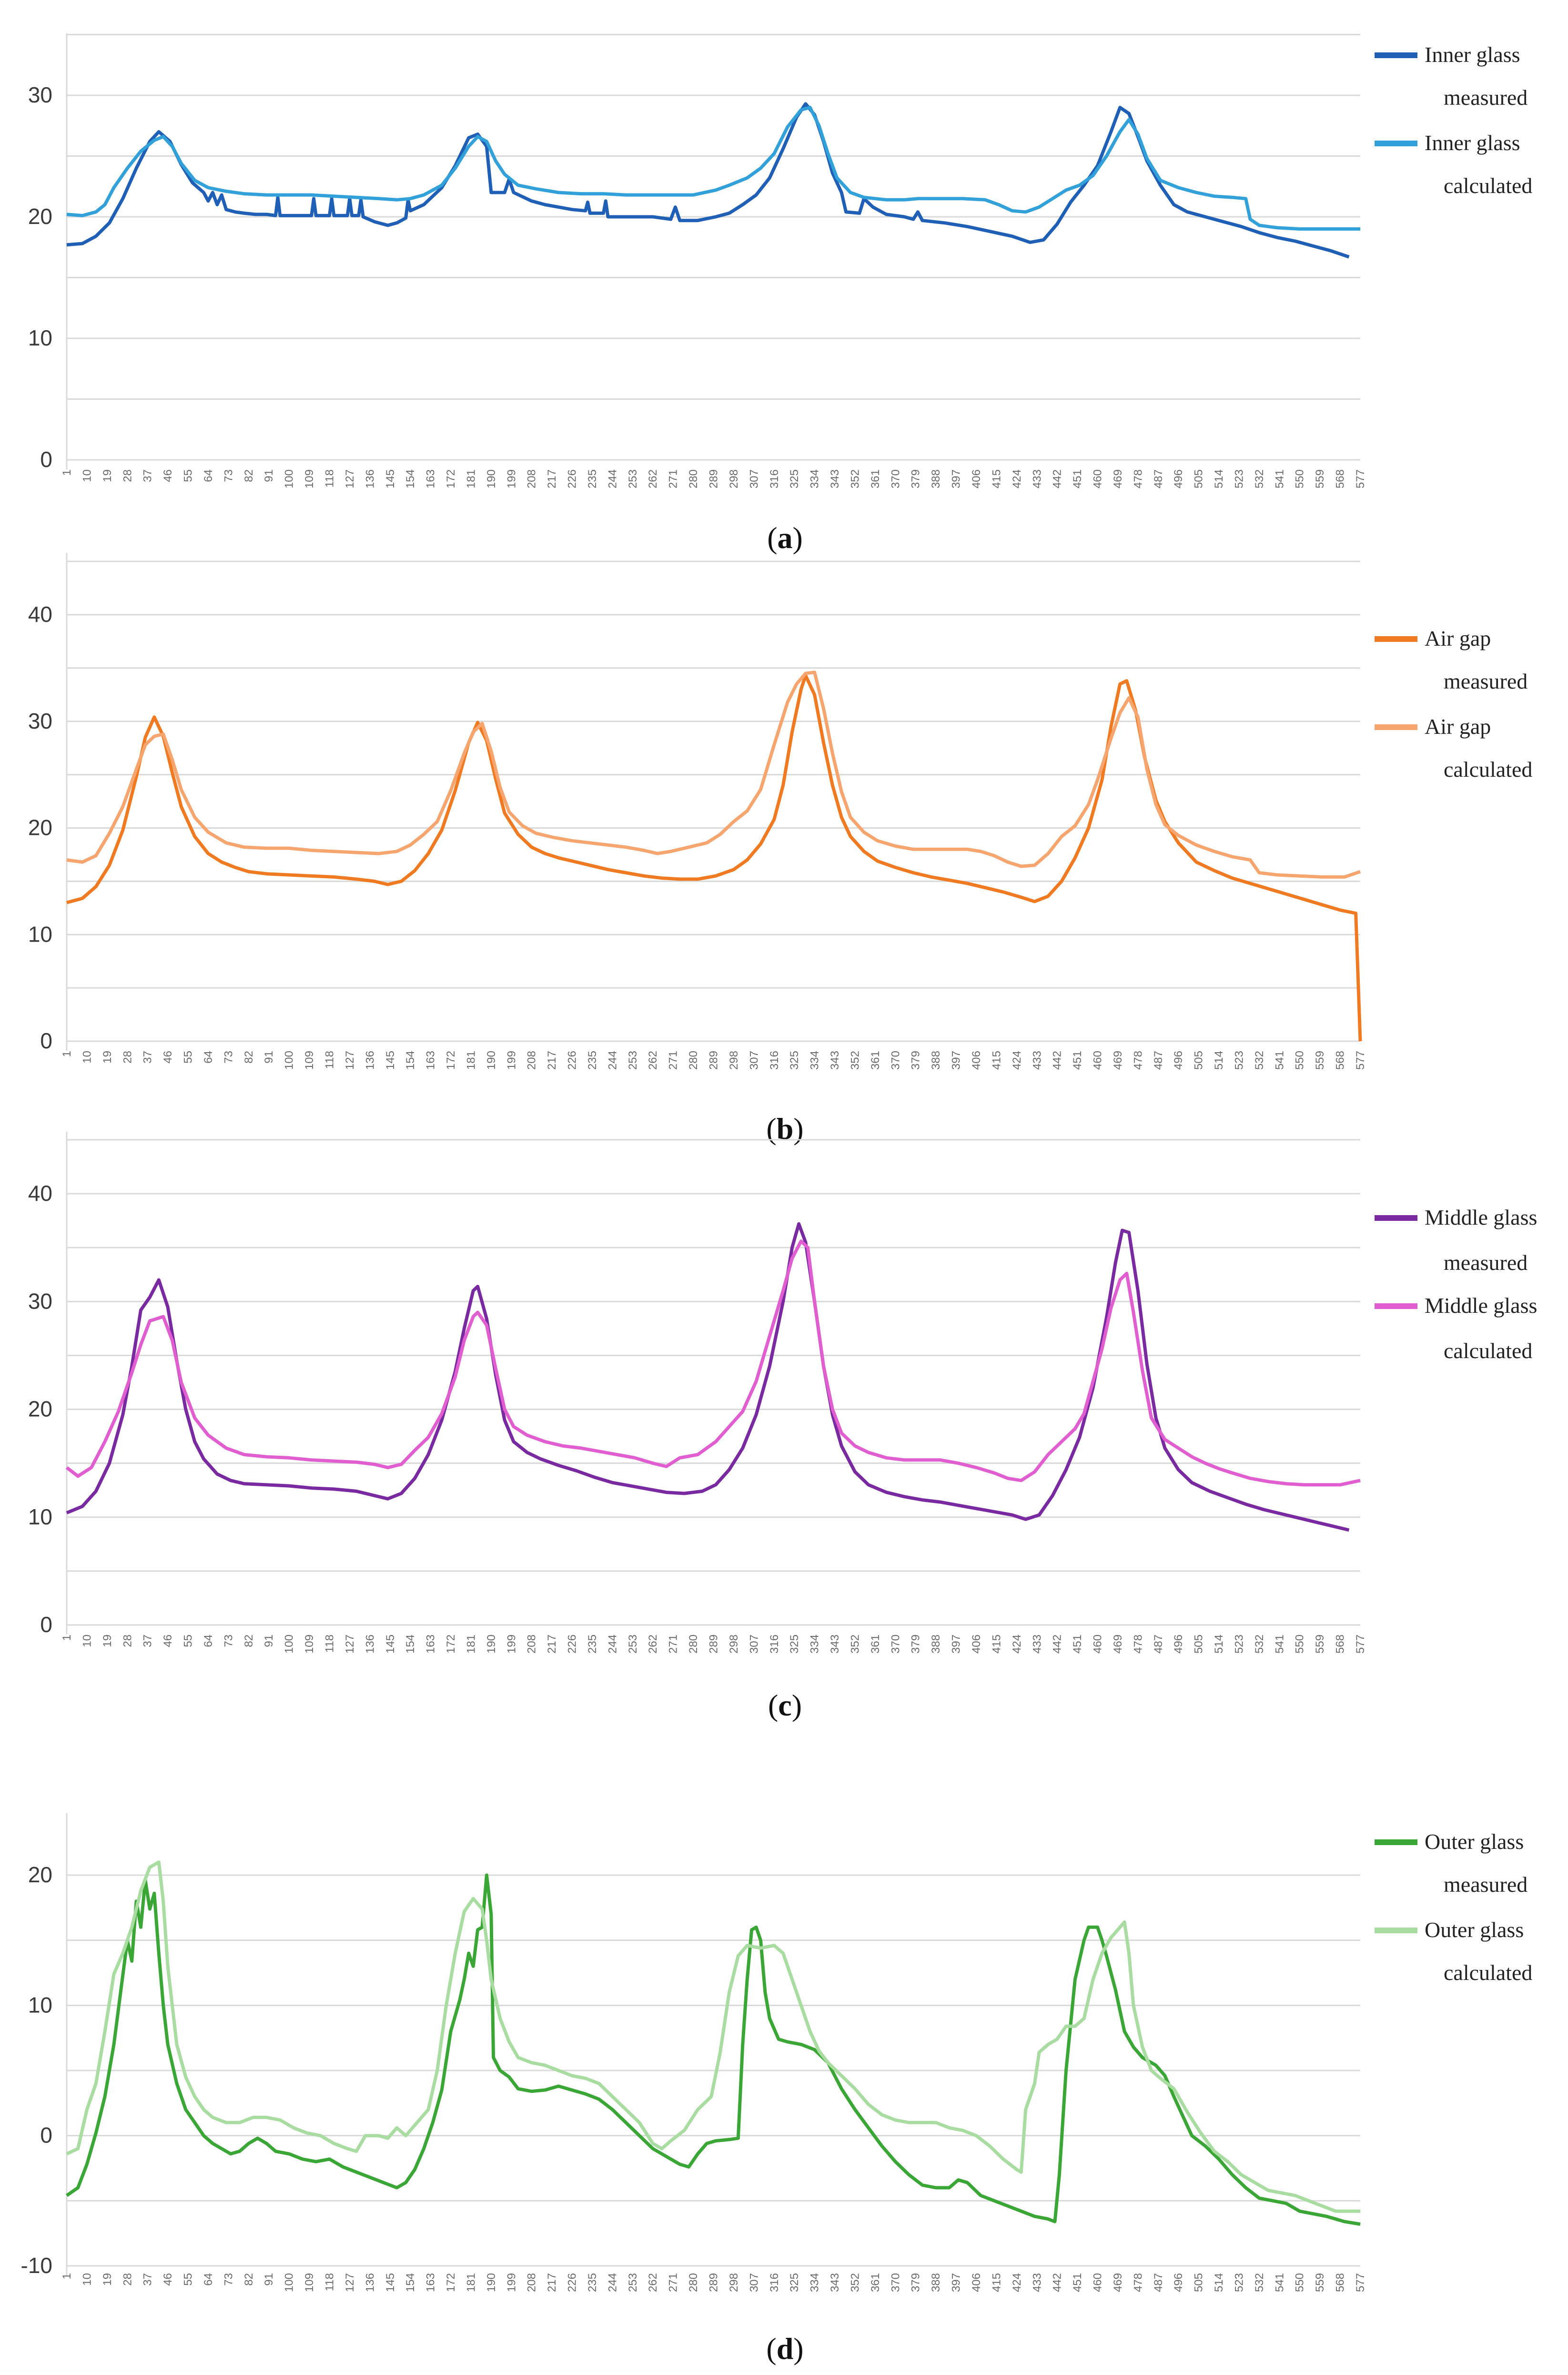 The width and height of the screenshot is (1568, 2375). What do you see at coordinates (40, 216) in the screenshot?
I see `y-tick-label: 20` at bounding box center [40, 216].